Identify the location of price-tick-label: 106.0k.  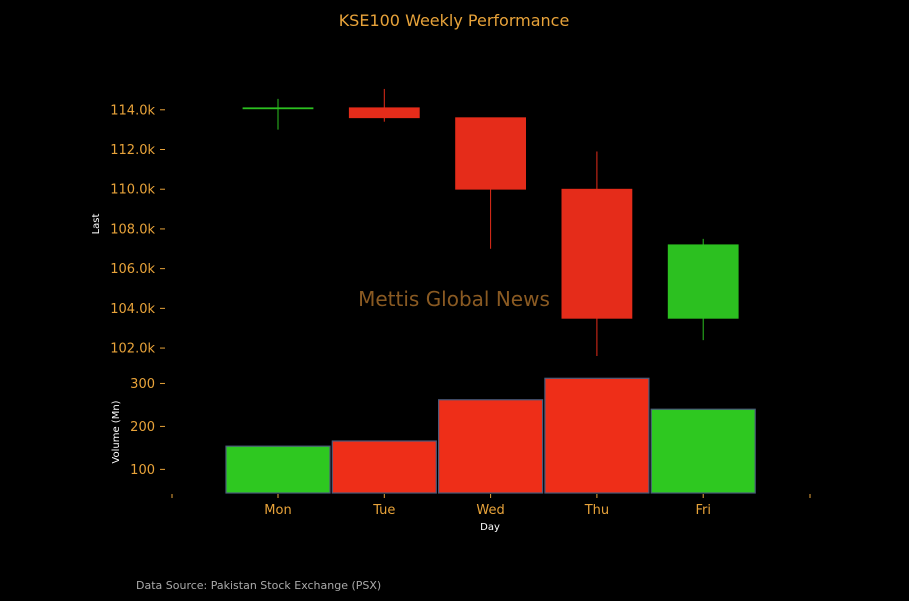
(132, 269).